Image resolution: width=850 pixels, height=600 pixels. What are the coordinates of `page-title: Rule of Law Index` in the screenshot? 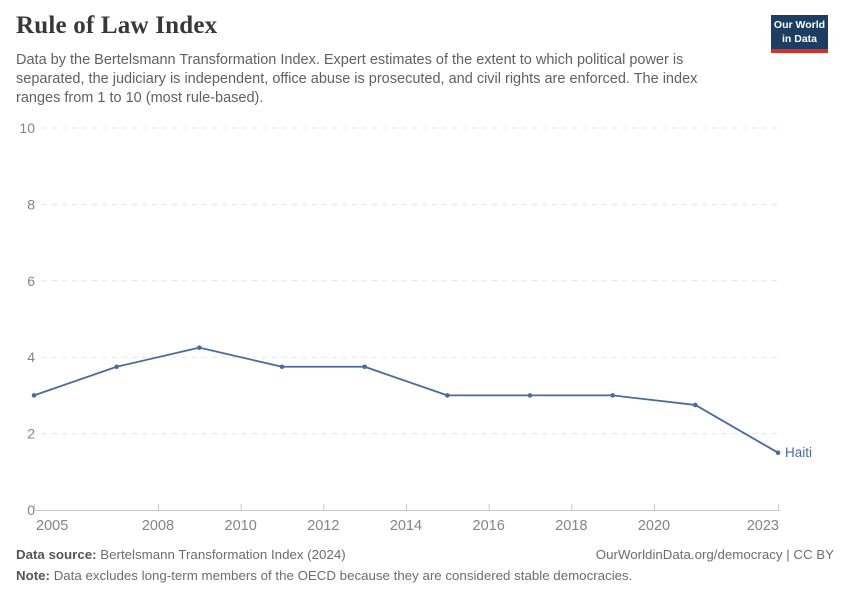 It's located at (117, 25).